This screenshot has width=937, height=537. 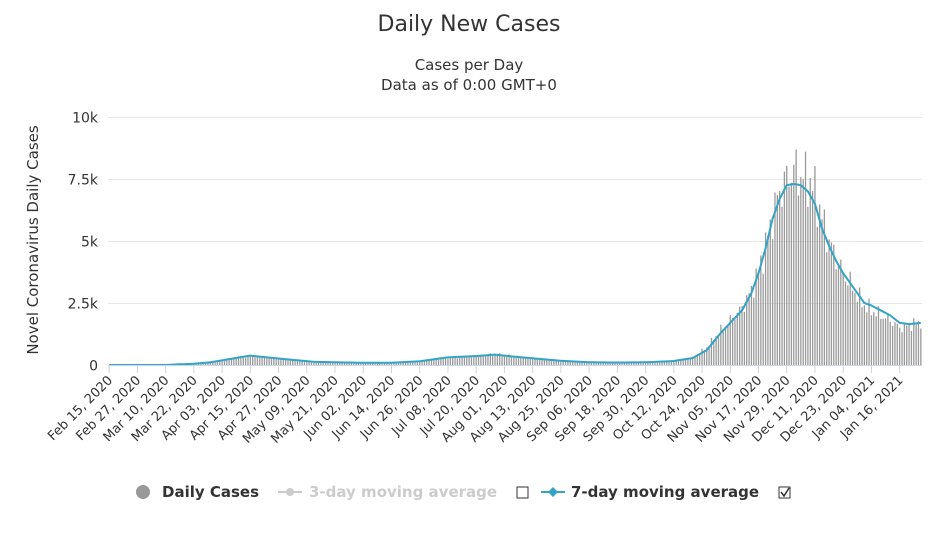 What do you see at coordinates (197, 492) in the screenshot?
I see `legend-item-daily-cases: Daily Cases` at bounding box center [197, 492].